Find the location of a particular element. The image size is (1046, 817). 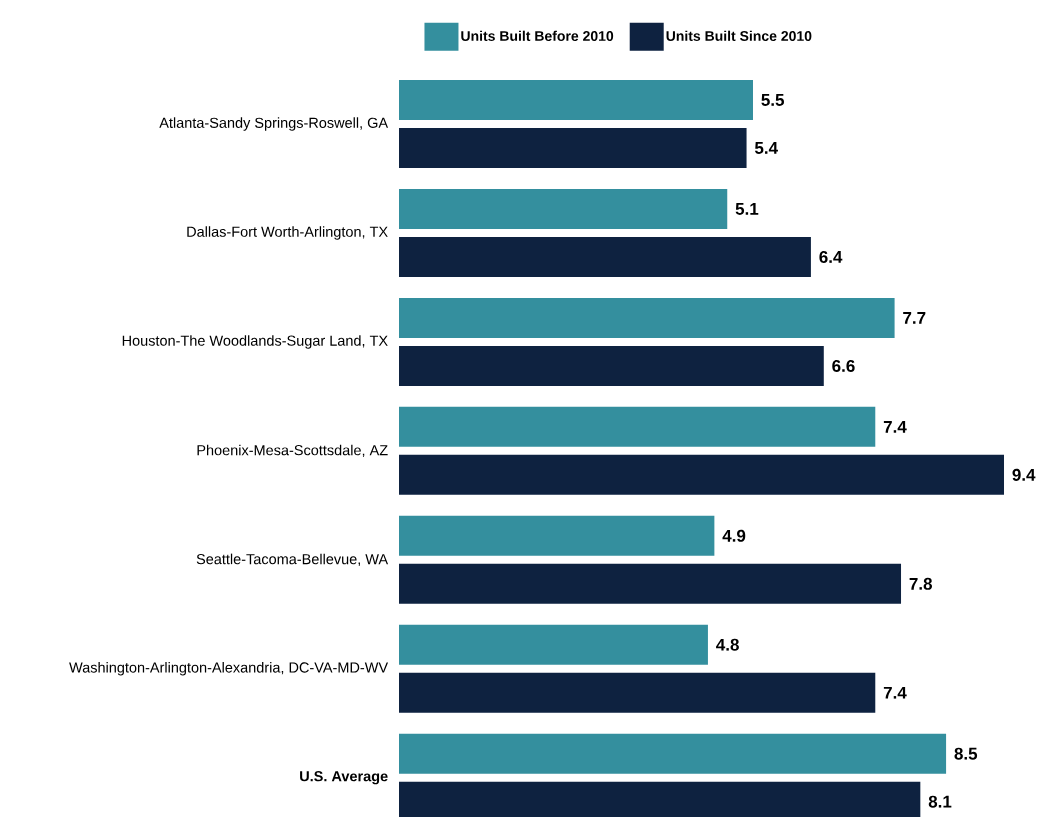

y-tick-label: Washington-Arlington-Alexandria, DC-VA-MD-WV is located at coordinates (229, 669).